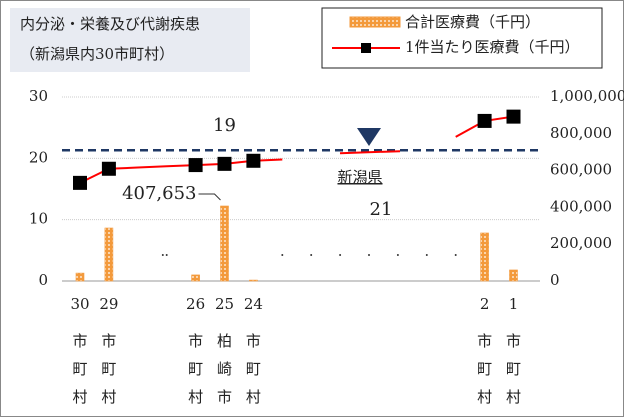 Image resolution: width=624 pixels, height=417 pixels. Describe the element at coordinates (581, 170) in the screenshot. I see `y2-tick-label: 600,000` at that location.